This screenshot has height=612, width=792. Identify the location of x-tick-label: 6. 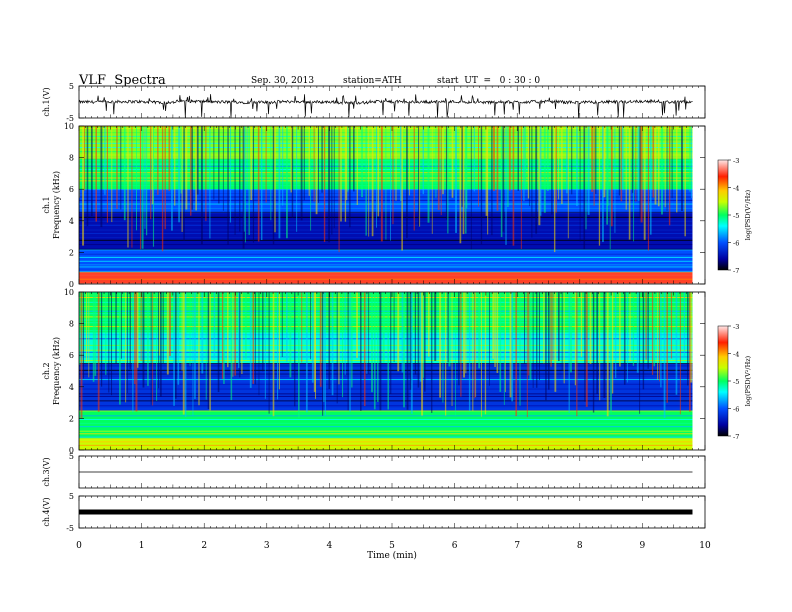
(455, 546).